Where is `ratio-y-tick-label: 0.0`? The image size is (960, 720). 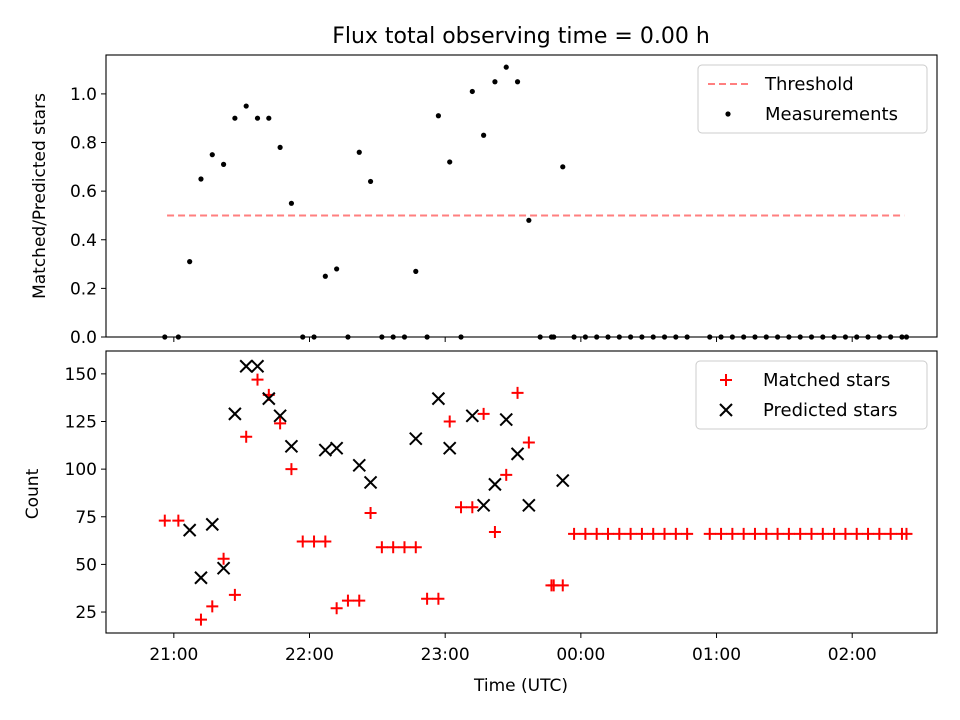
ratio-y-tick-label: 0.0 is located at coordinates (83, 338).